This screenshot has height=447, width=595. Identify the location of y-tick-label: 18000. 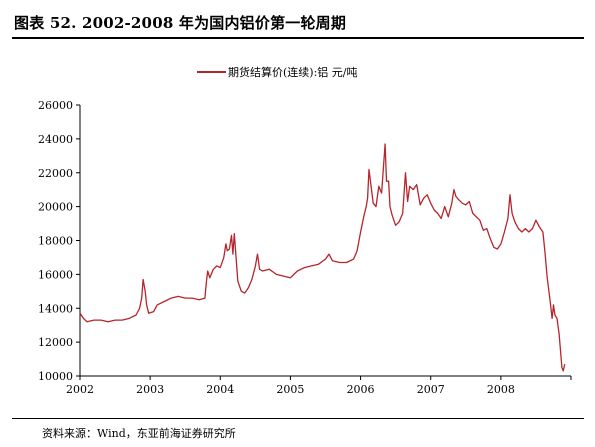
(55, 241).